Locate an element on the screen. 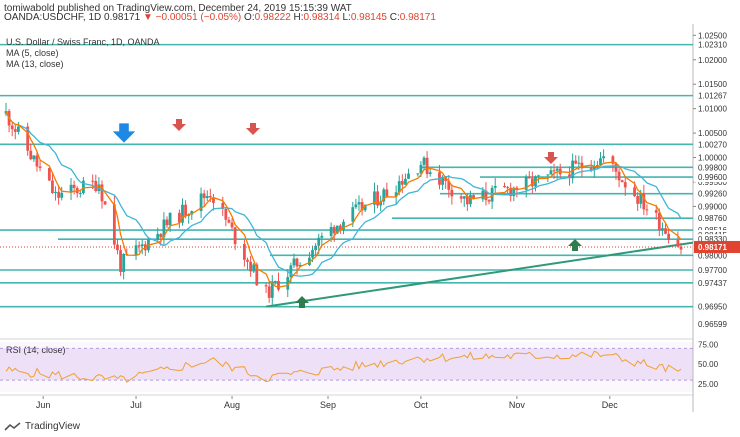  change: ▼ −0.00051 (−0.05%) is located at coordinates (192, 17).